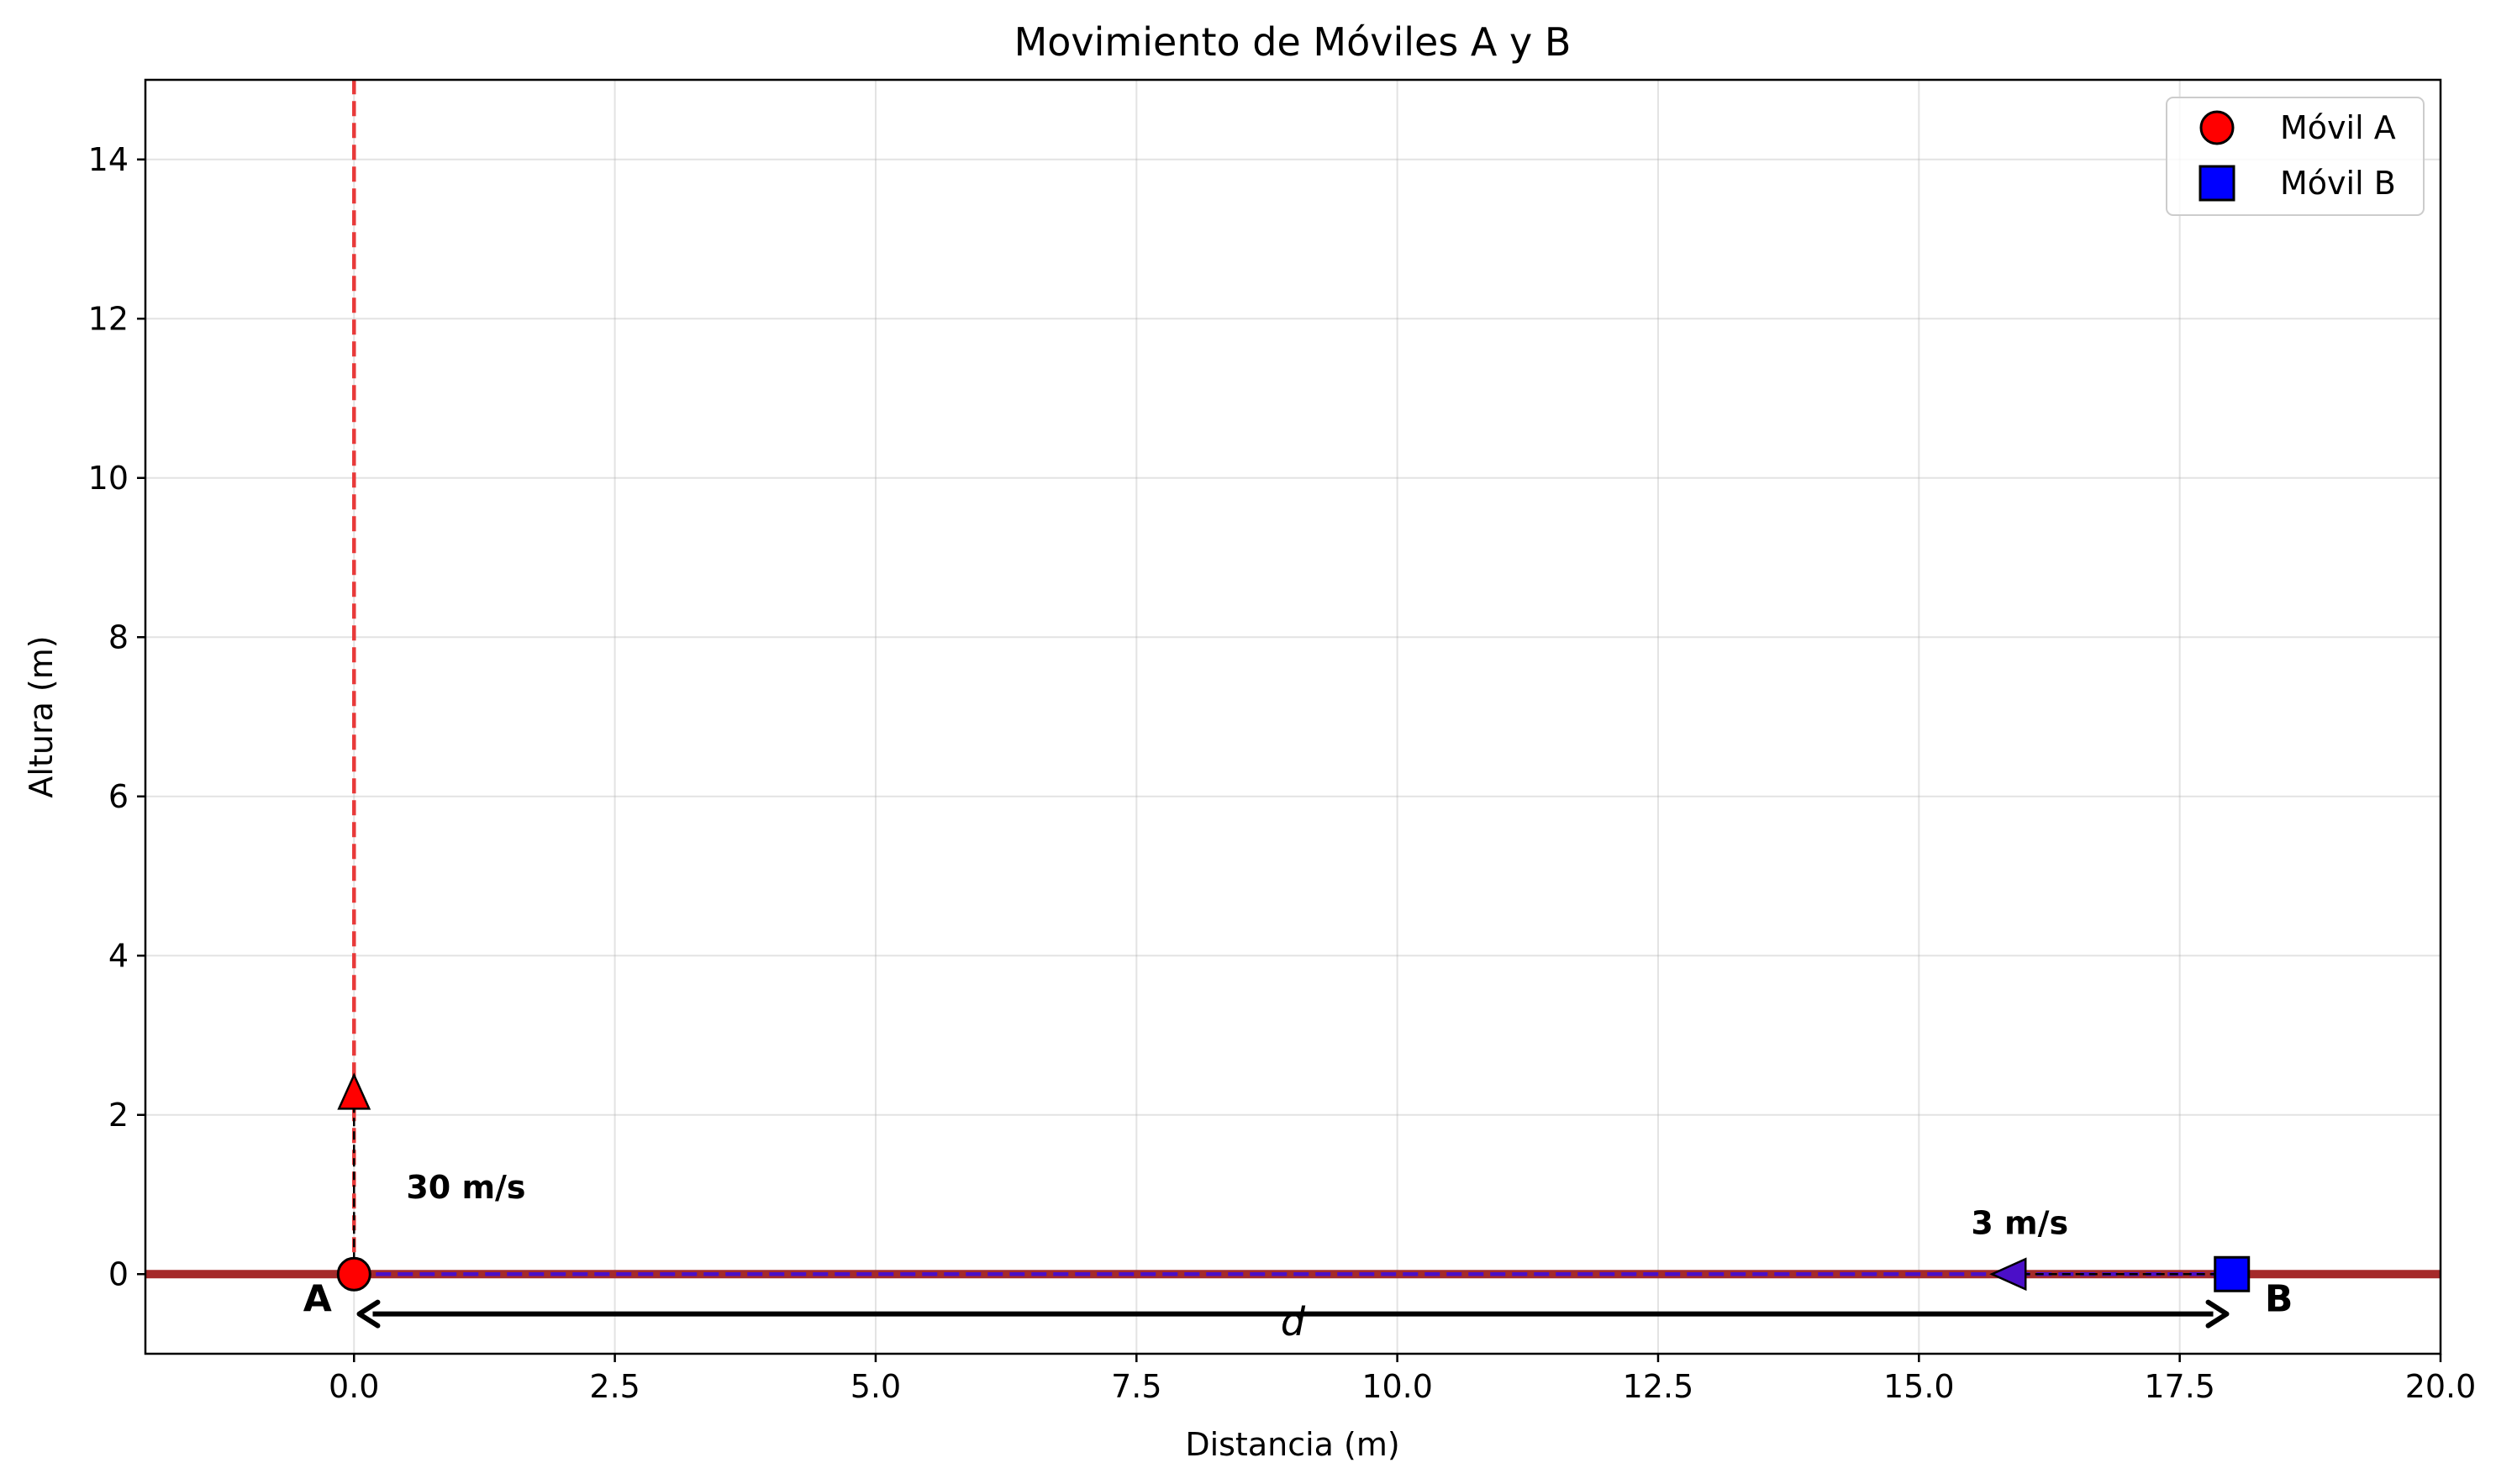 The width and height of the screenshot is (2496, 1484). What do you see at coordinates (117, 716) in the screenshot?
I see `y-axis: 0 2 4 6 8 10 12 14` at bounding box center [117, 716].